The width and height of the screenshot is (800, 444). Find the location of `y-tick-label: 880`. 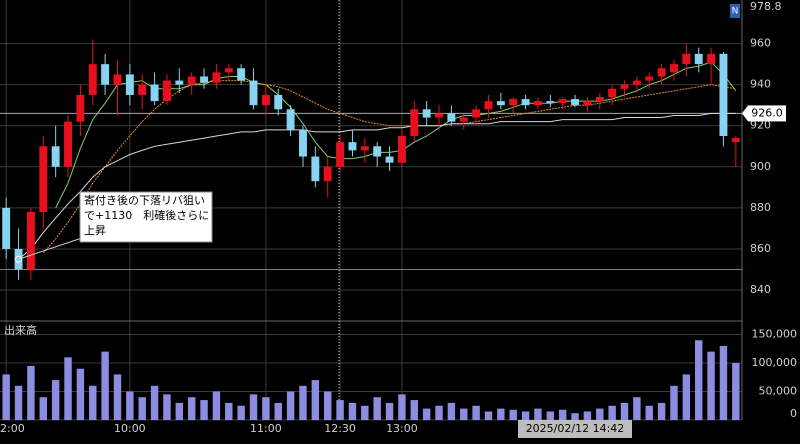

y-tick-label: 880 is located at coordinates (760, 207).